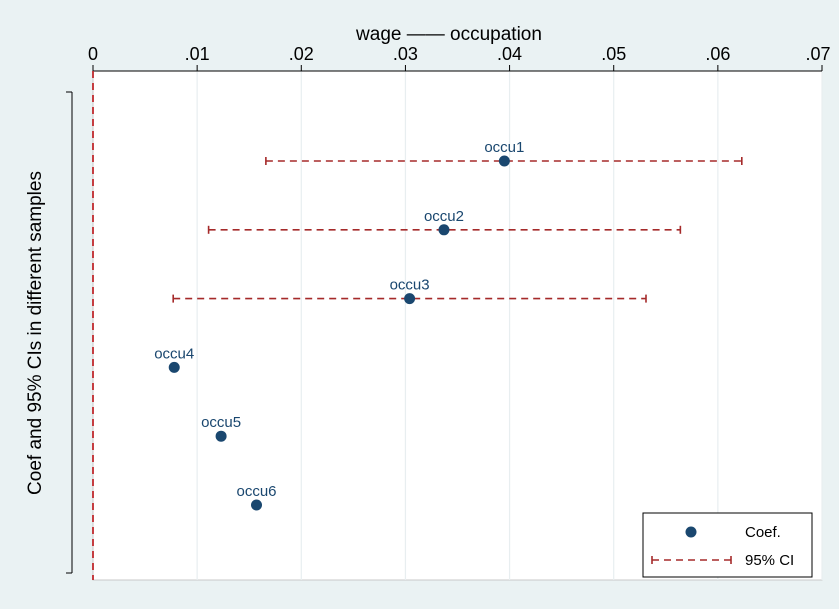 The image size is (839, 609). Describe the element at coordinates (256, 491) in the screenshot. I see `point-label: occu6` at that location.